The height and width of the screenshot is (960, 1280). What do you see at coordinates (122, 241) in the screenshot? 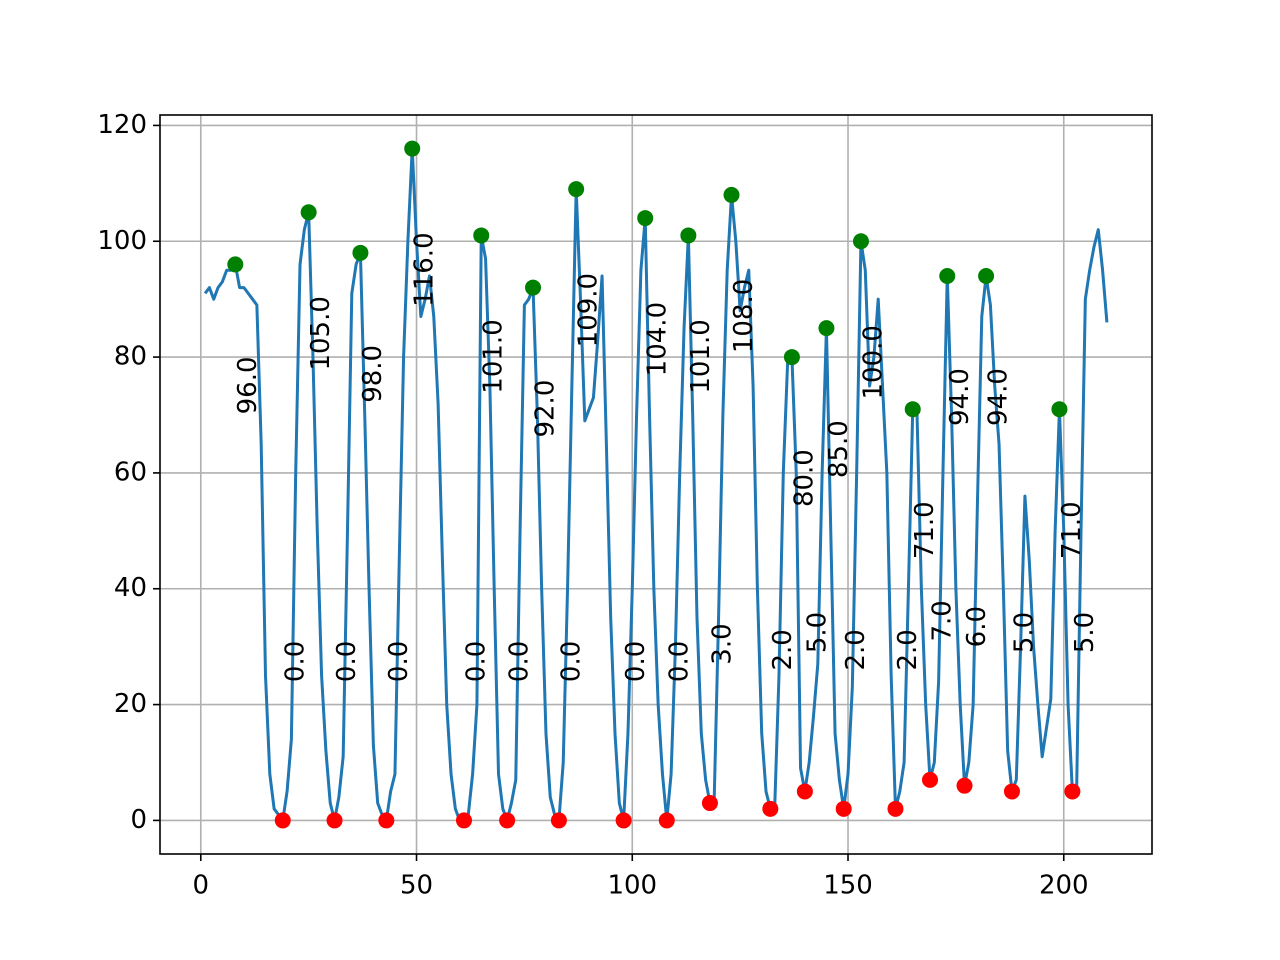
I see `y-tick-label: 100` at bounding box center [122, 241].